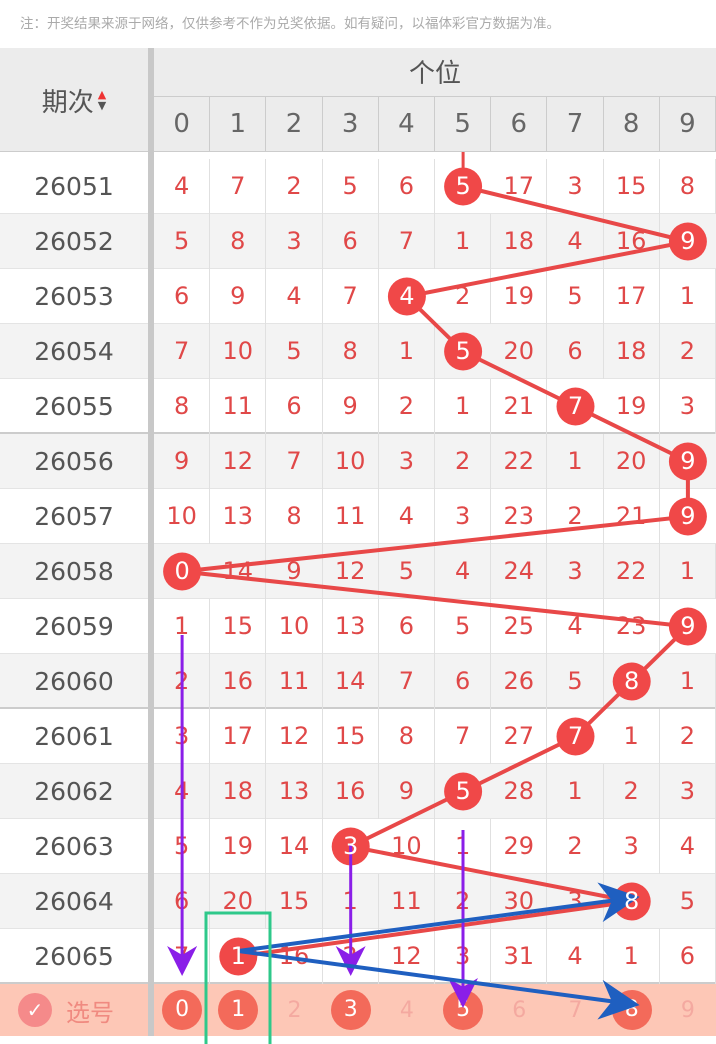 This screenshot has height=1044, width=716. I want to click on select-digit-6: 6, so click(519, 1010).